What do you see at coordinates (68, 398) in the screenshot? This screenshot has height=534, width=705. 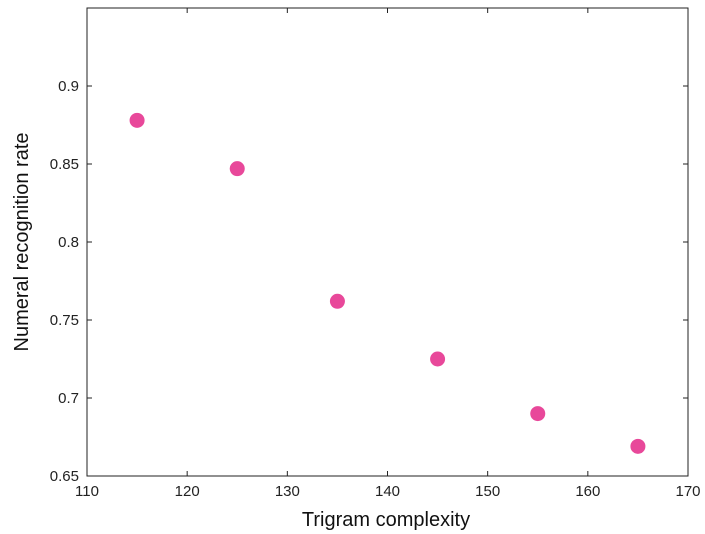 I see `y-tick-label: 0.7` at bounding box center [68, 398].